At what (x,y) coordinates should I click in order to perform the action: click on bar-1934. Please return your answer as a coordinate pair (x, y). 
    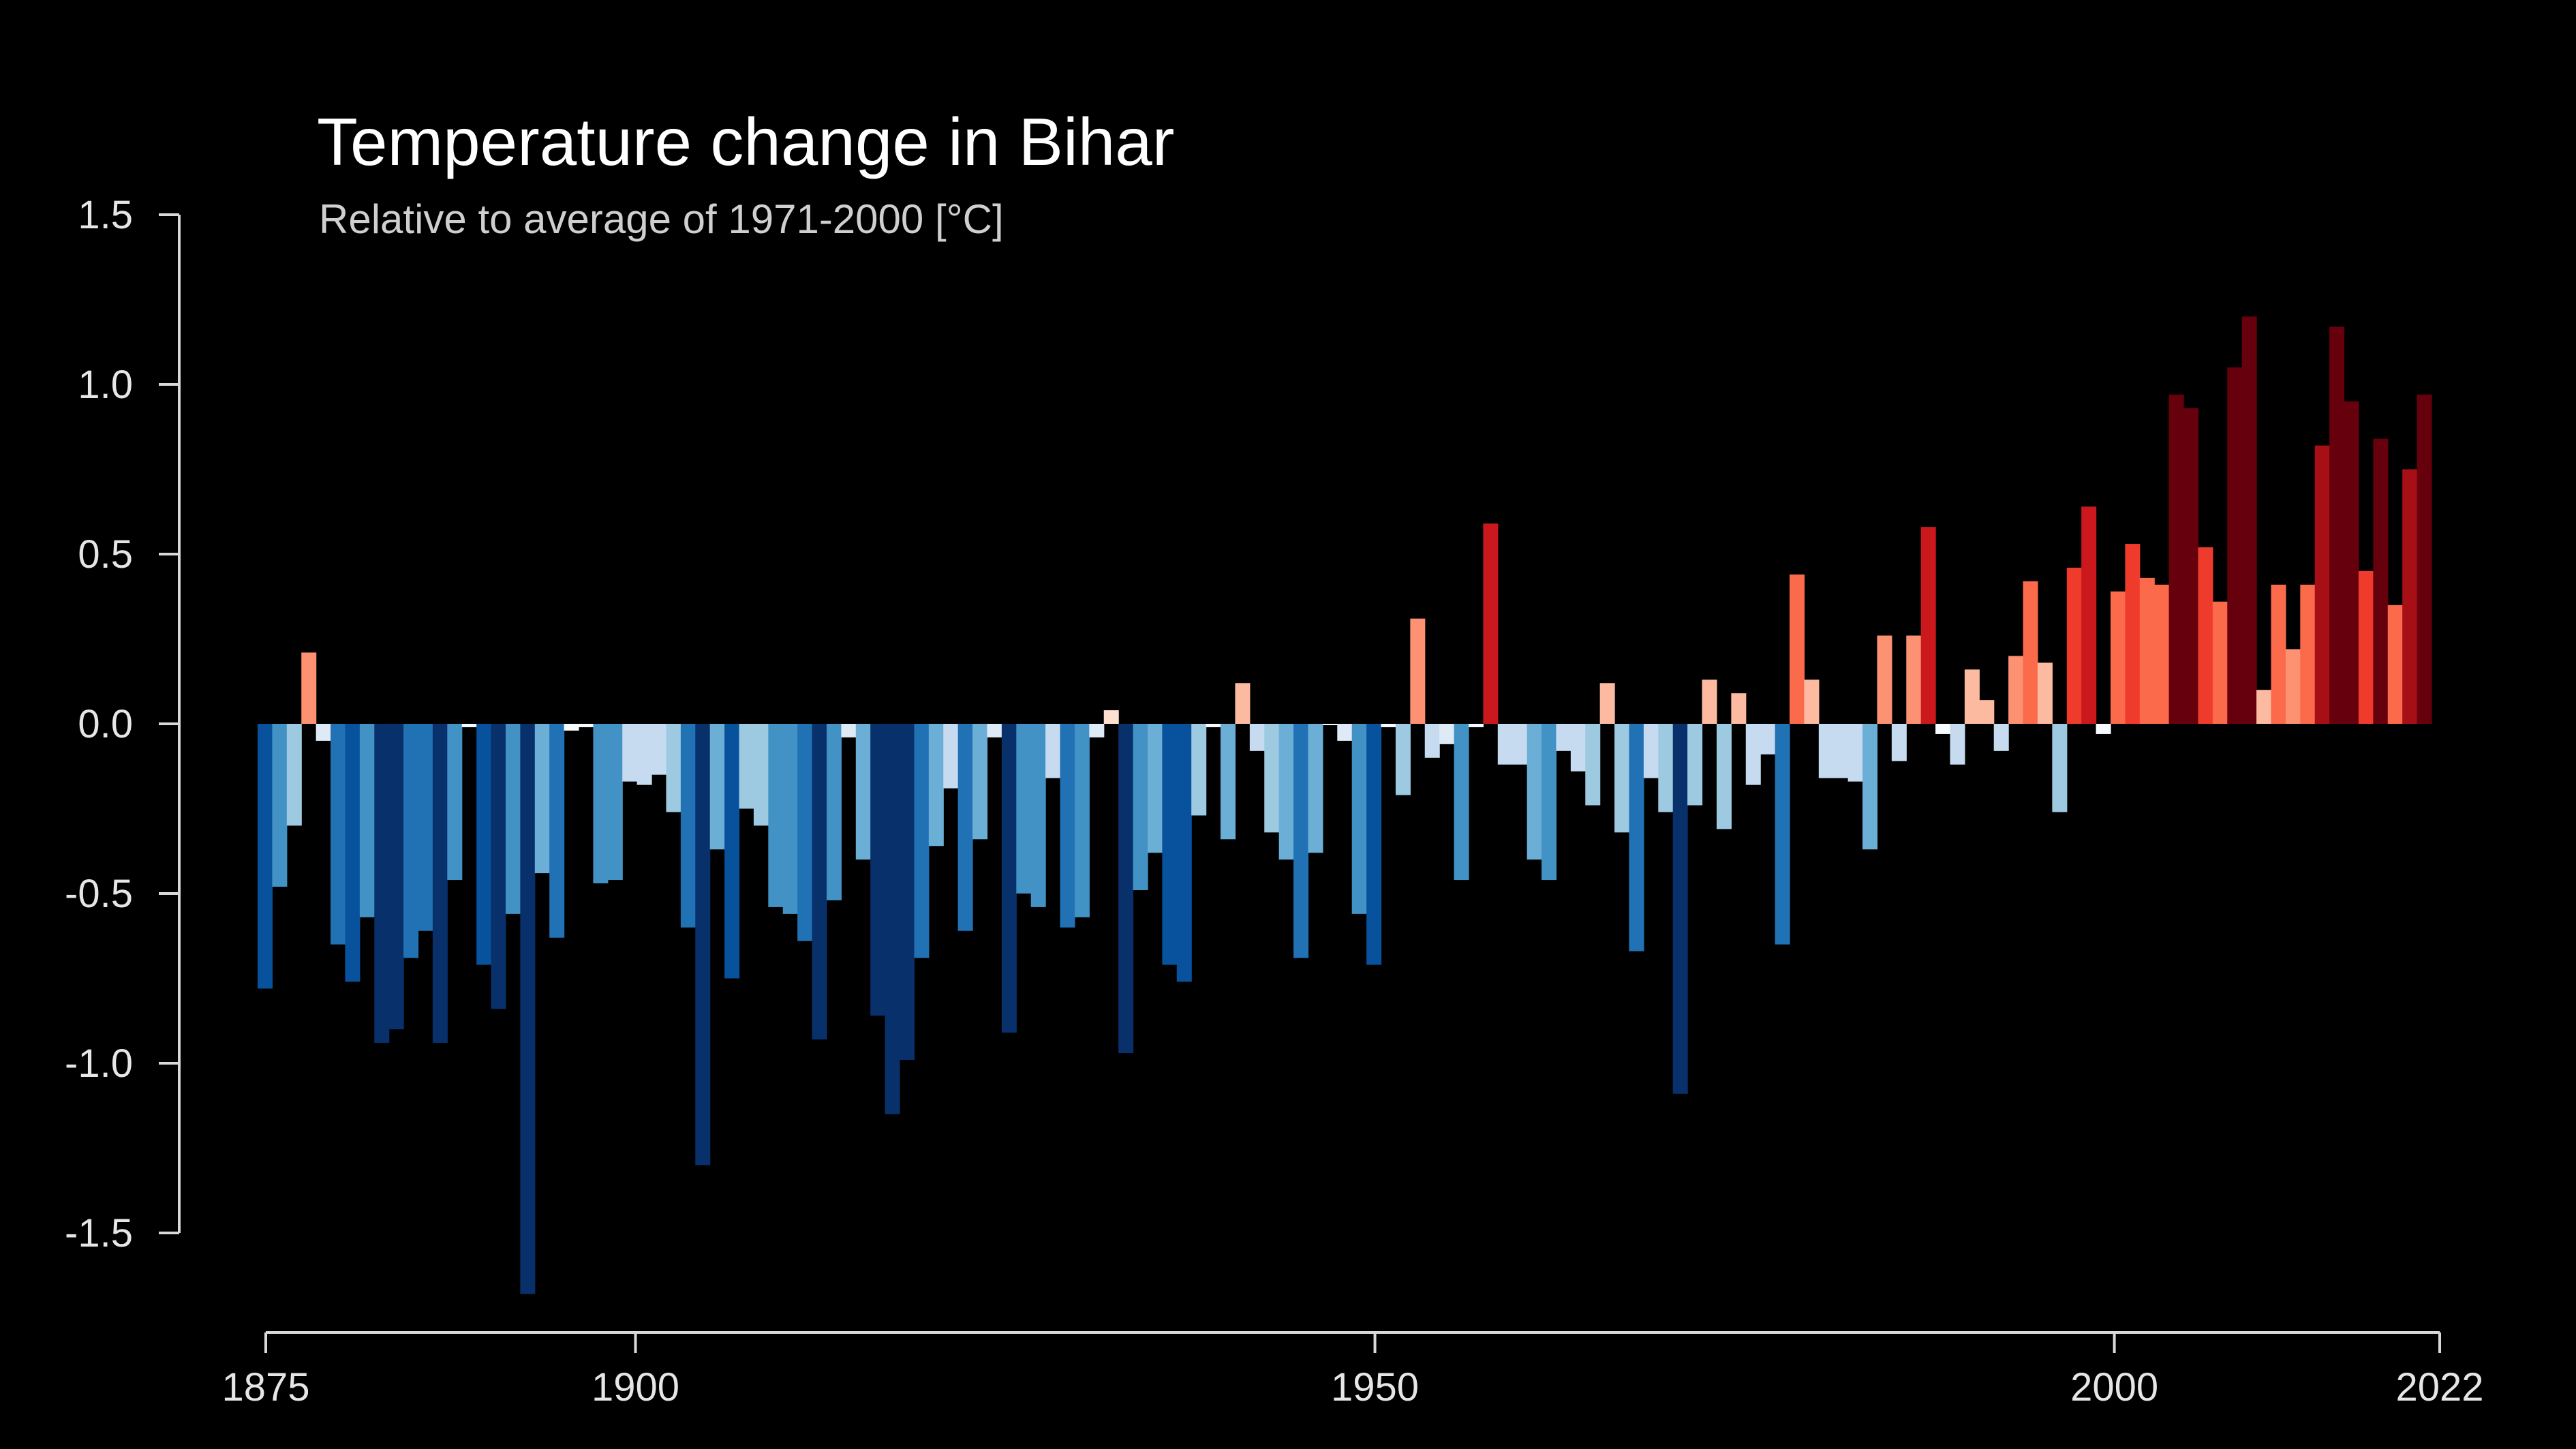
    Looking at the image, I should click on (1126, 889).